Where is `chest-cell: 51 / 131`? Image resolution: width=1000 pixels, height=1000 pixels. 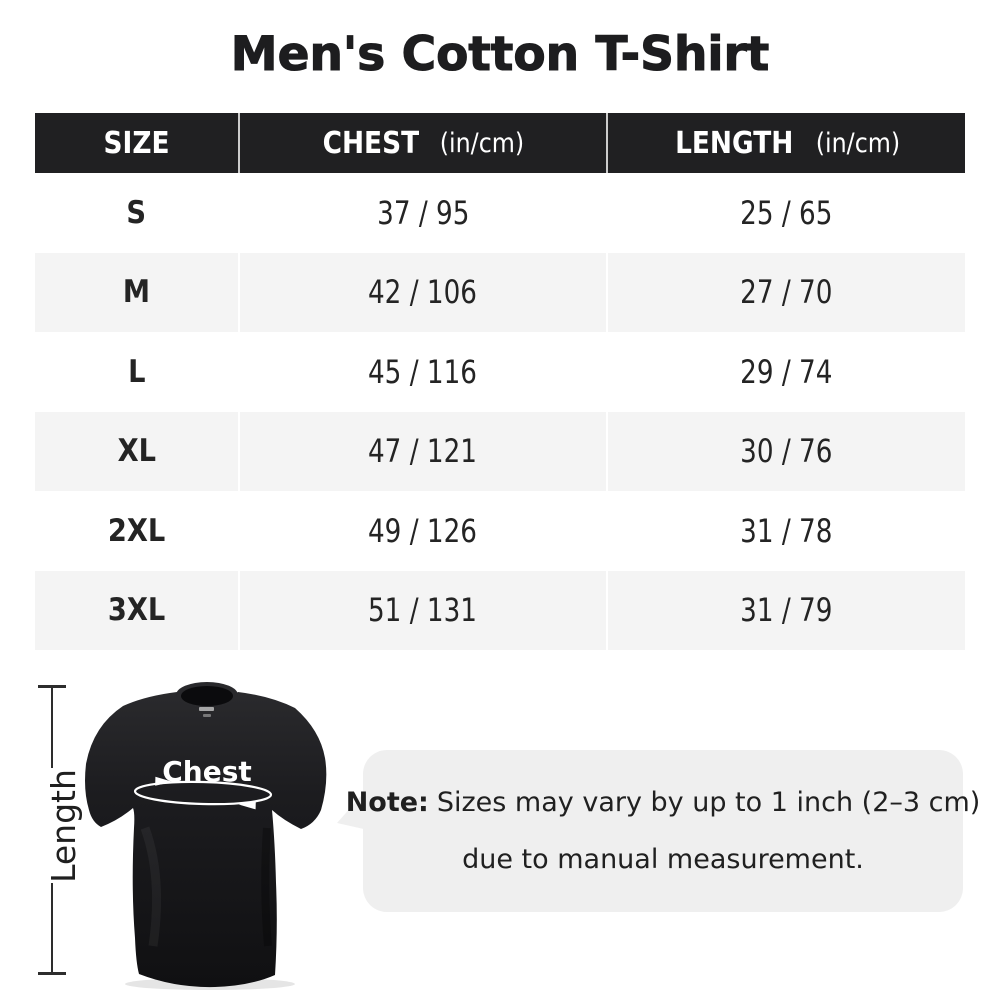 chest-cell: 51 / 131 is located at coordinates (421, 610).